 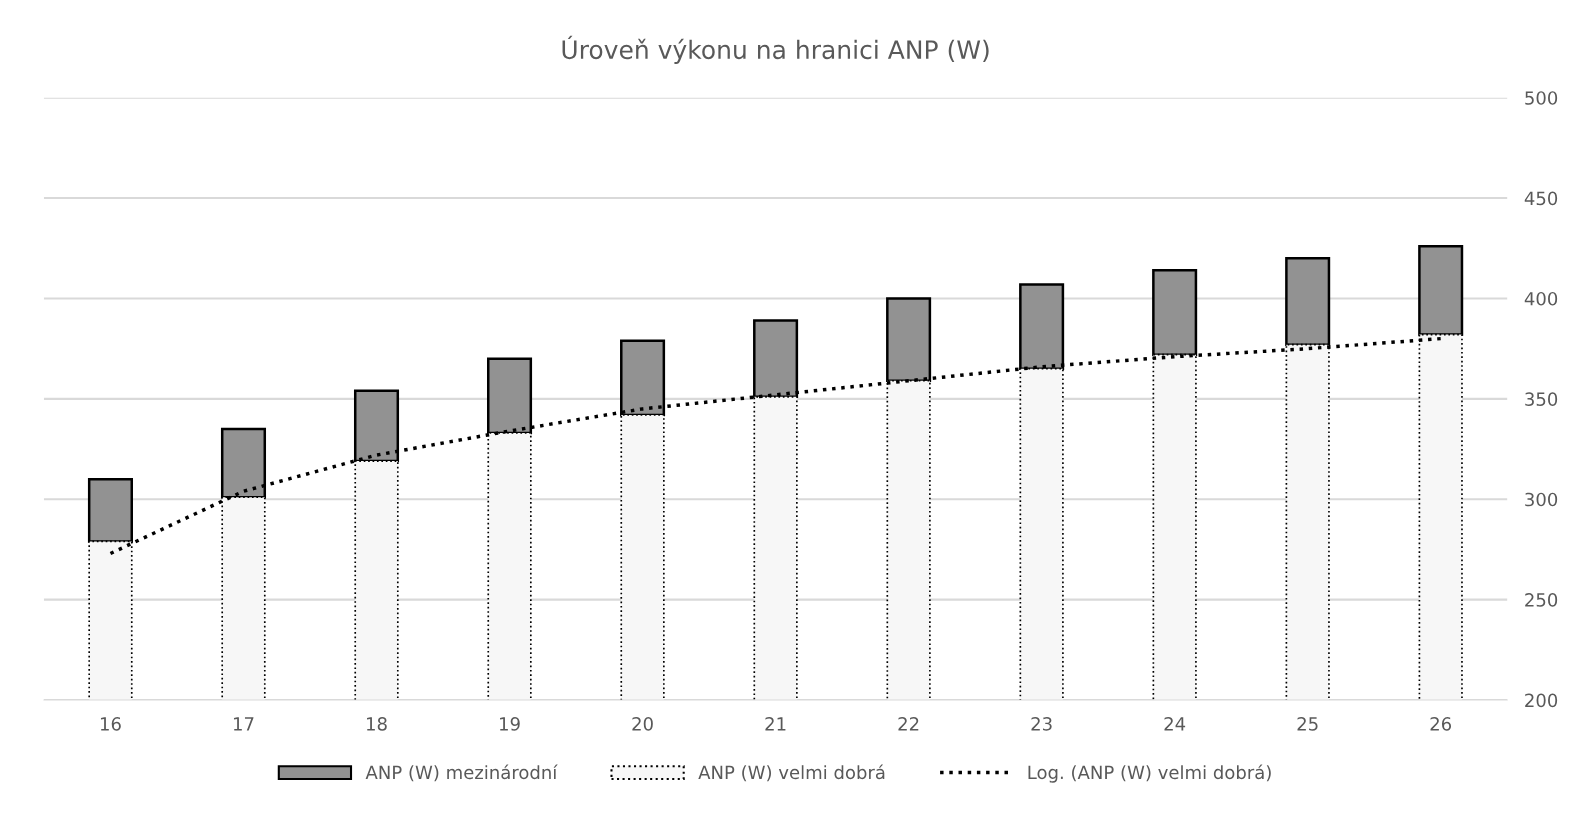 What do you see at coordinates (1541, 600) in the screenshot?
I see `y-tick-label: 250` at bounding box center [1541, 600].